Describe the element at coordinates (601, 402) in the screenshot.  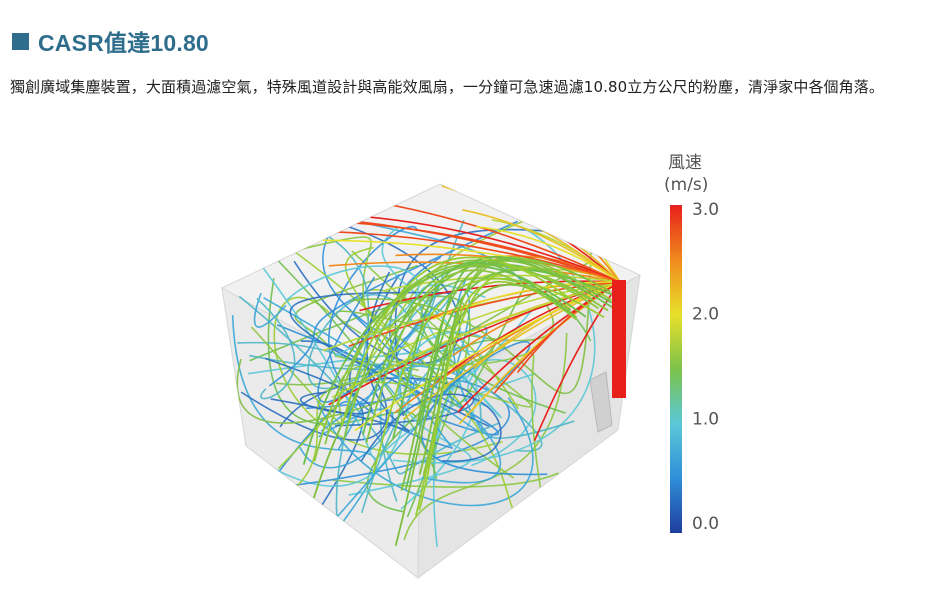
I see `air-purifier-device` at that location.